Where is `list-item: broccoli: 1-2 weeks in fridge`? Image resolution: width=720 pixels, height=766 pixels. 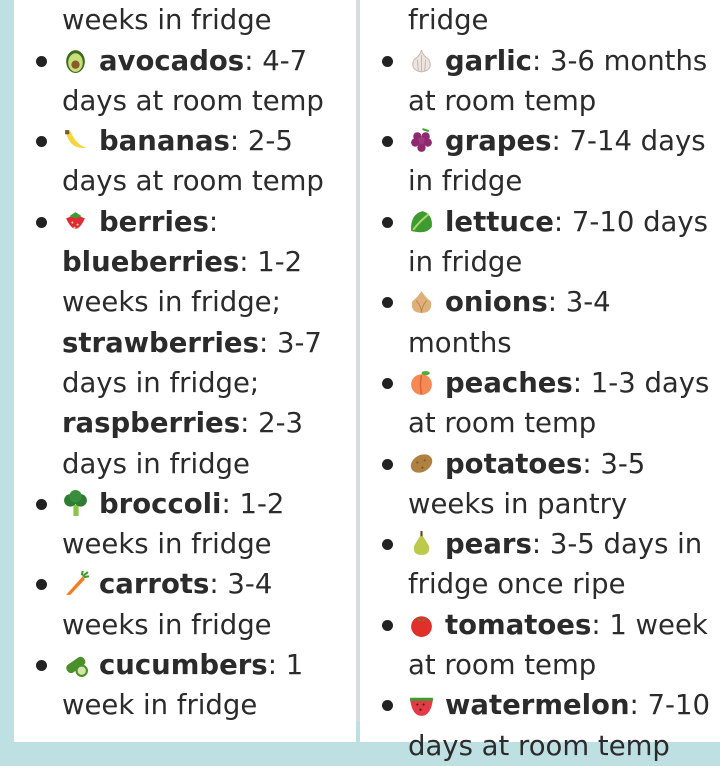 list-item: broccoli: 1-2 weeks in fridge is located at coordinates (185, 524).